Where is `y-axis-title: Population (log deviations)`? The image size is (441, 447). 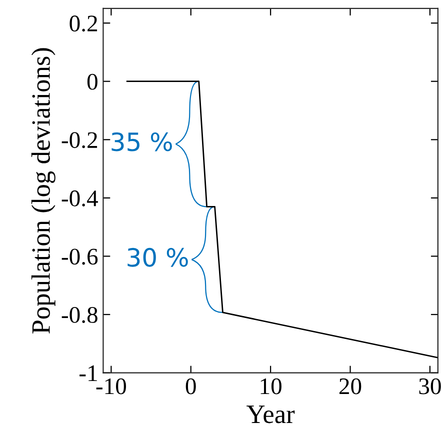
y-axis-title: Population (log deviations) is located at coordinates (43, 191).